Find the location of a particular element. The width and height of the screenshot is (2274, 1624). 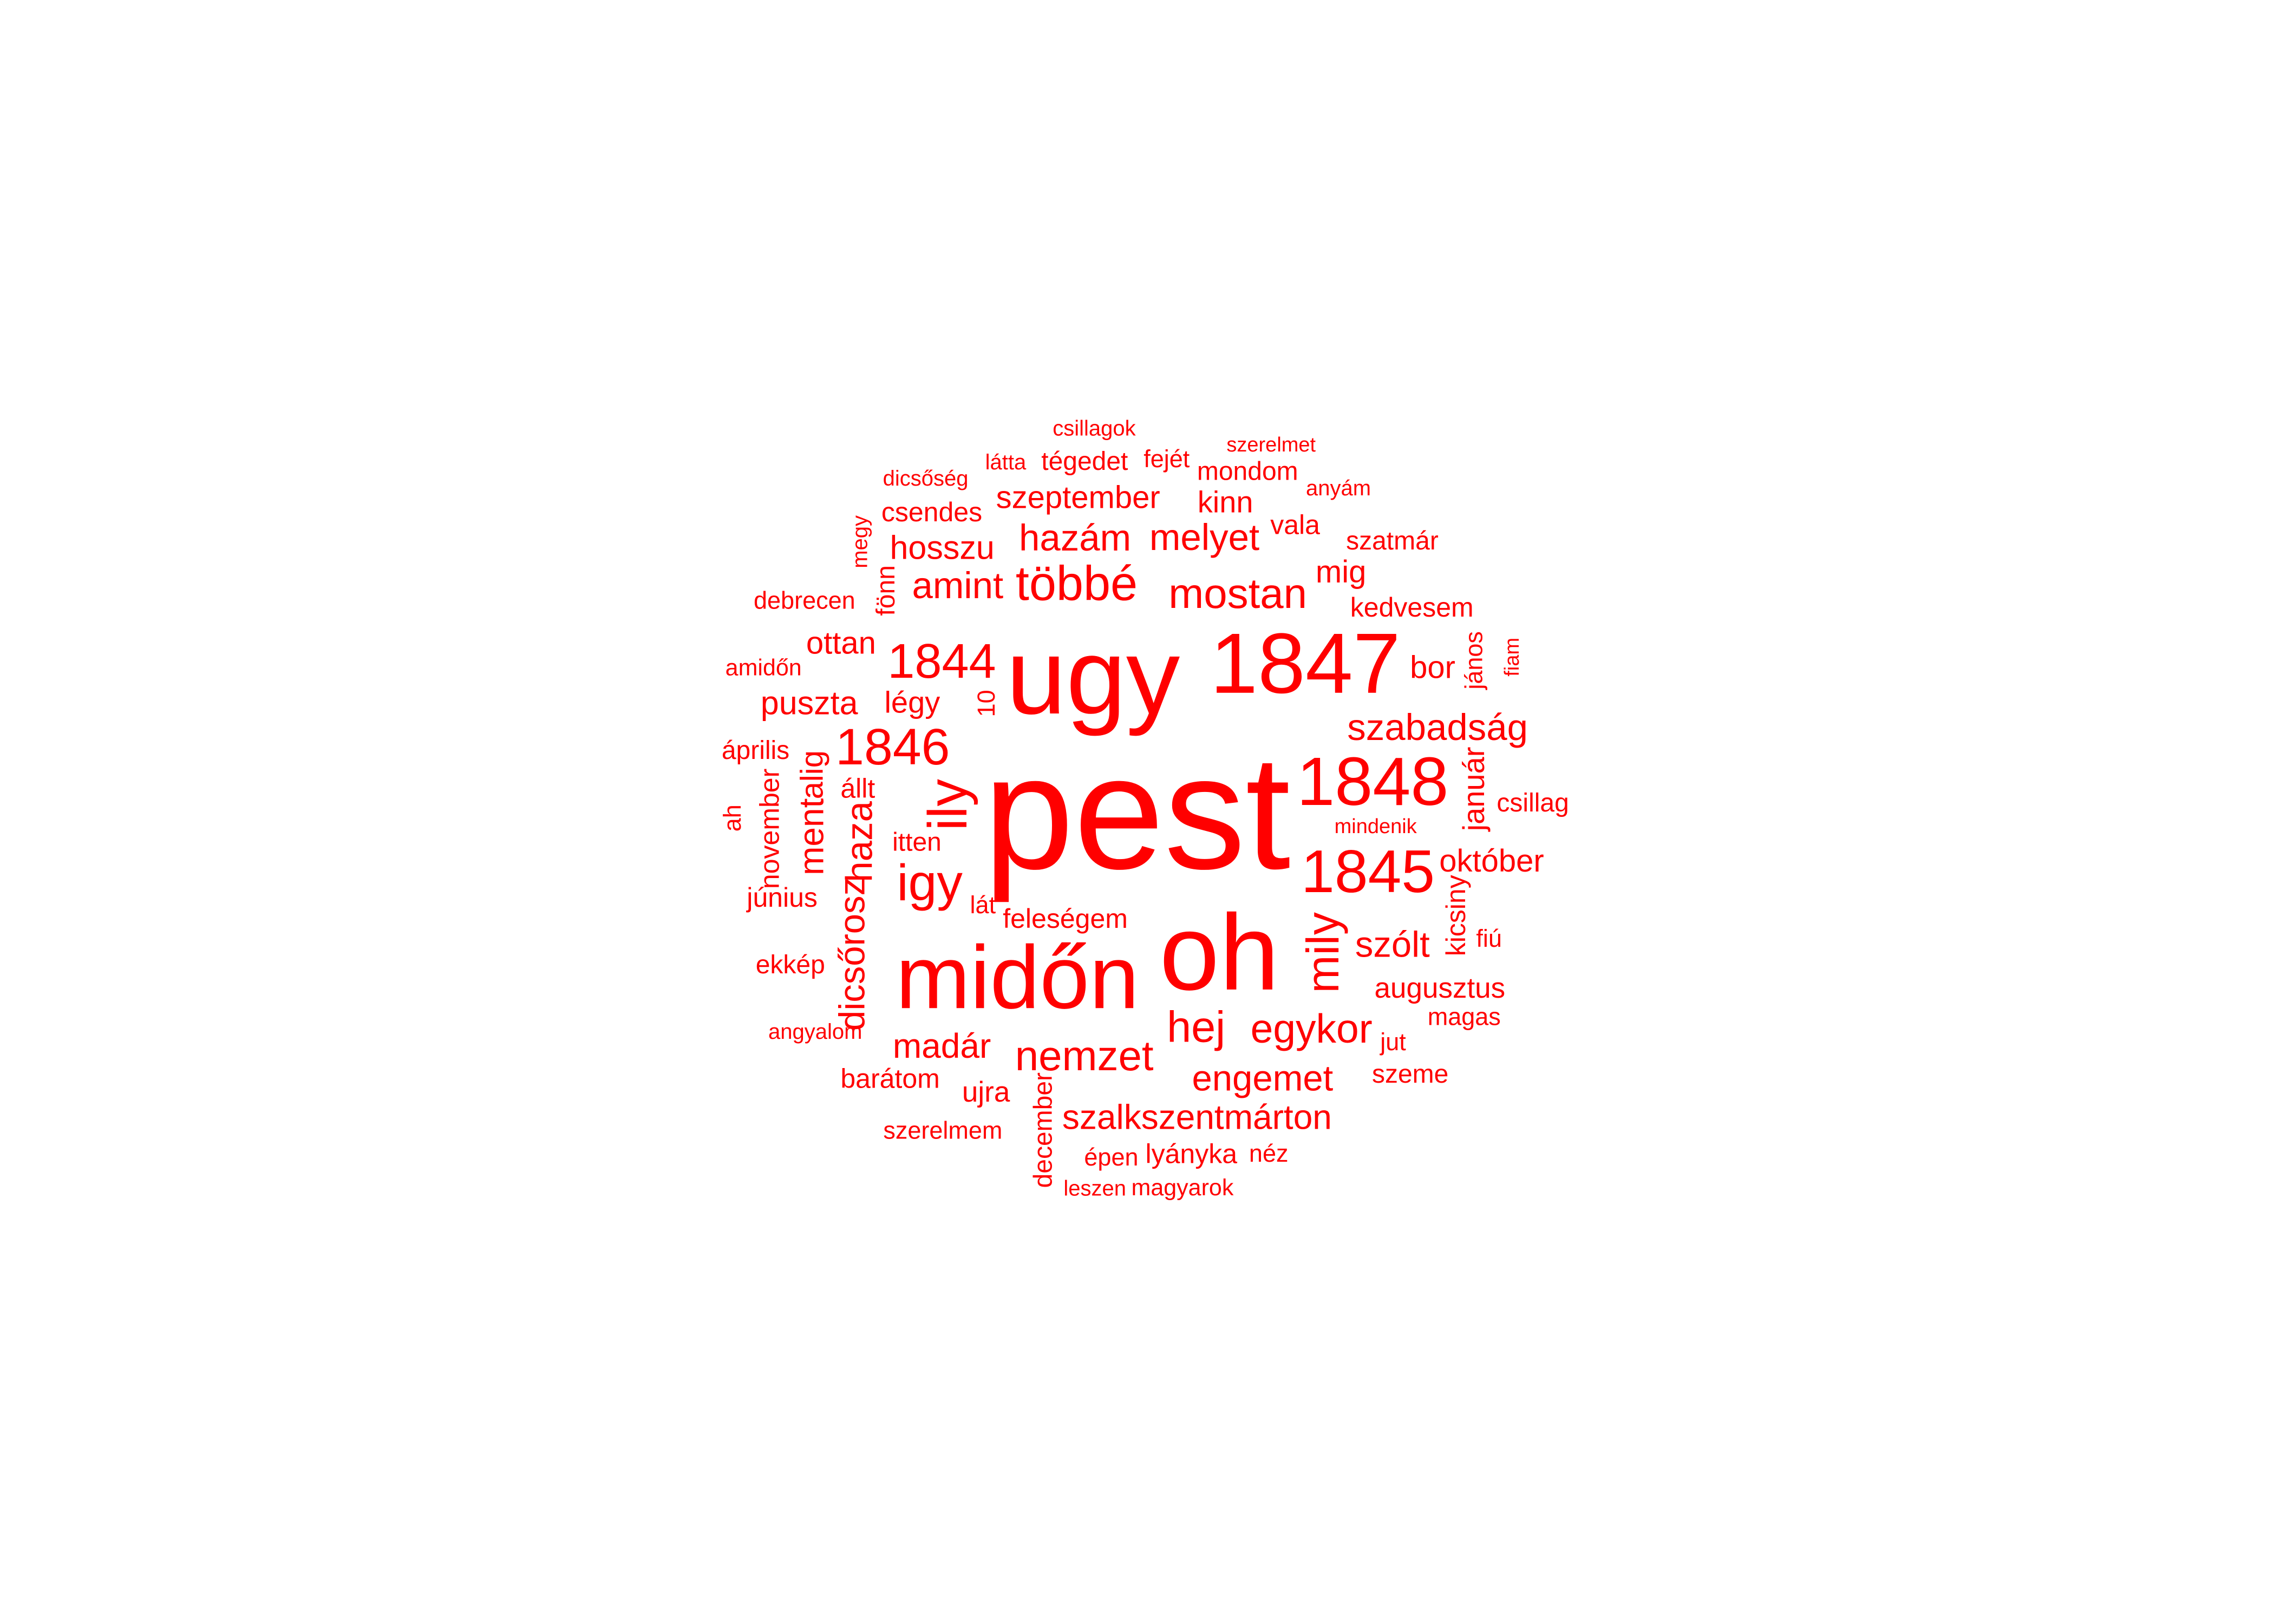

cloud-word: szalkszentmárton is located at coordinates (1197, 1116).